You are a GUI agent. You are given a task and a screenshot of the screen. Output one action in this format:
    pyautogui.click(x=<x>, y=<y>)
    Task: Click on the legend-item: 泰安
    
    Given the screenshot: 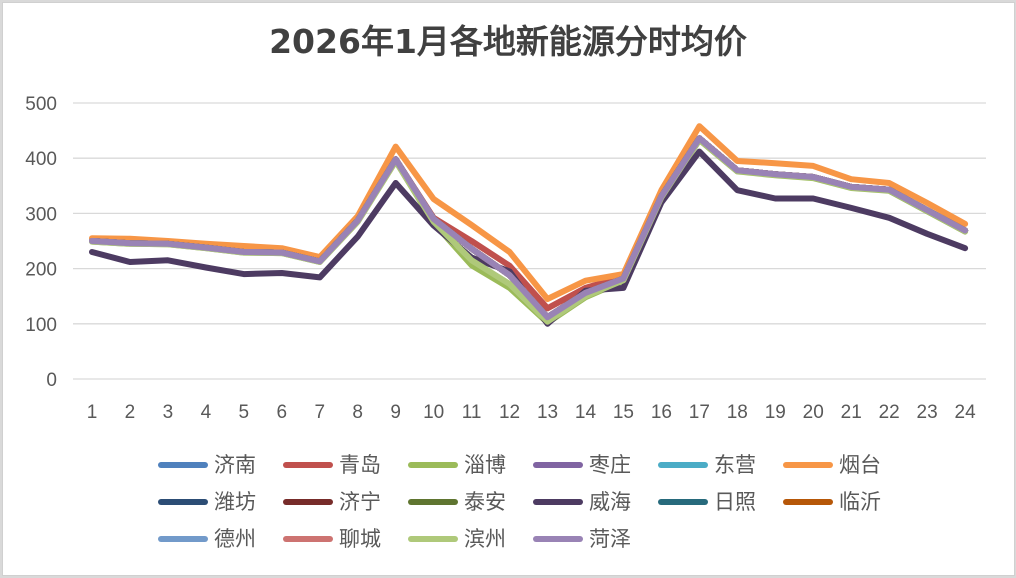 What is the action you would take?
    pyautogui.click(x=457, y=502)
    